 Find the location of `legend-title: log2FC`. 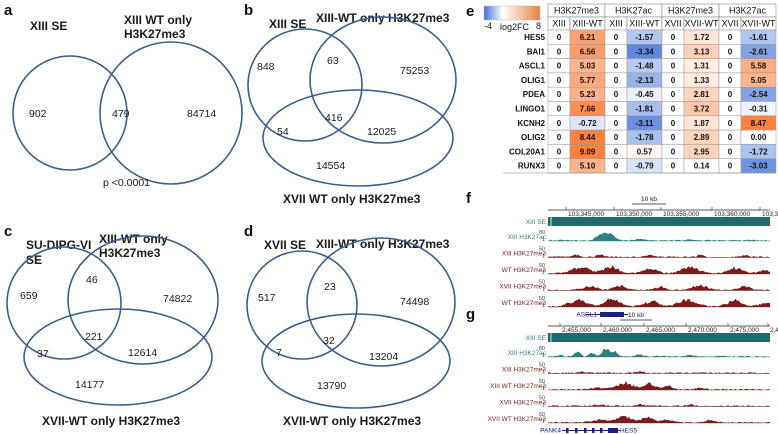

legend-title: log2FC is located at coordinates (515, 27).